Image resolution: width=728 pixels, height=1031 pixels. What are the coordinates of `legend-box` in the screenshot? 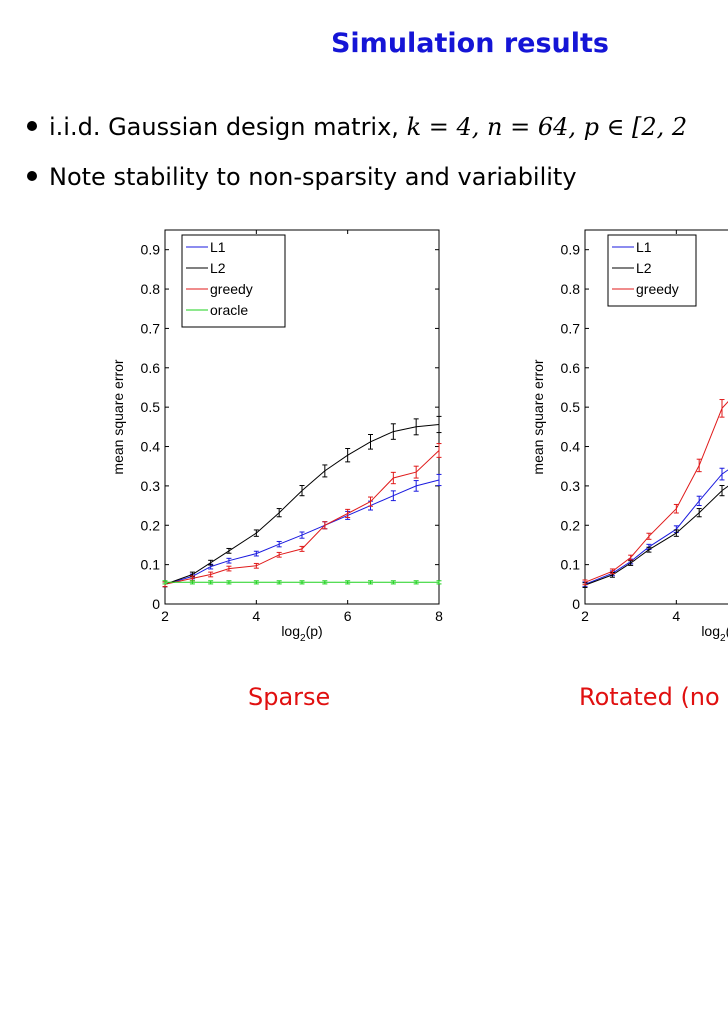 It's located at (233, 281).